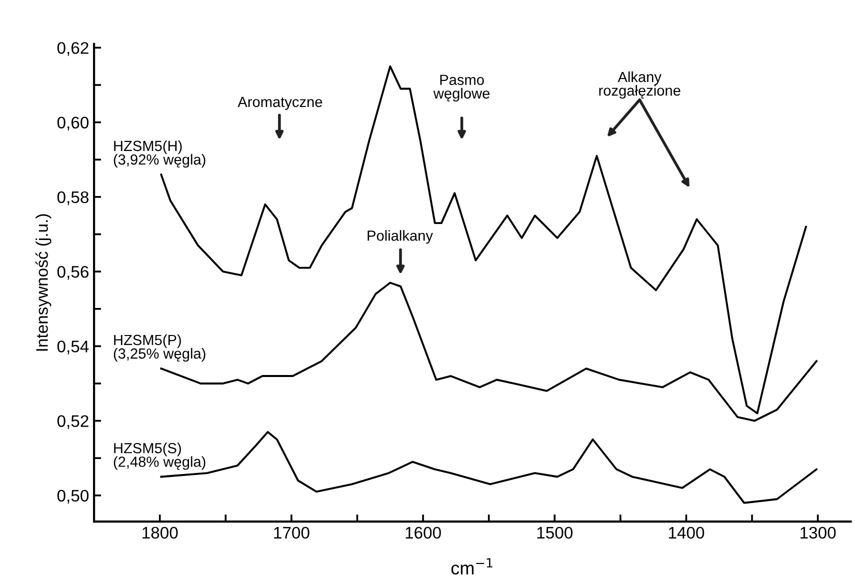 Image resolution: width=855 pixels, height=586 pixels. I want to click on annotation: Polialkany, so click(400, 237).